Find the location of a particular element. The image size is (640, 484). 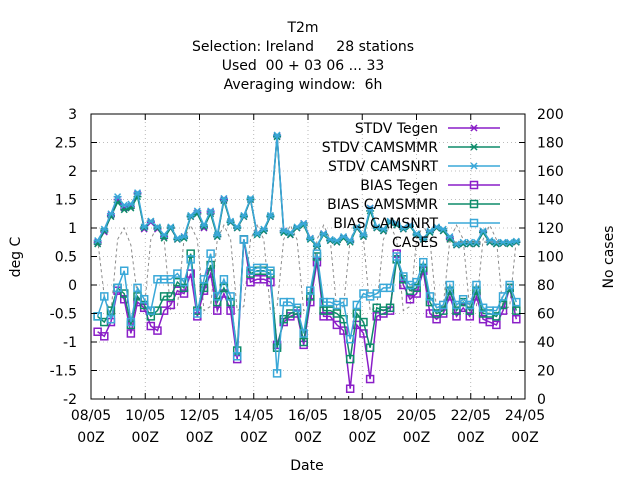

y-axis-ticks: -2 -1.5 -1 -0.5 0 0.5 1 1.5 2 2.5 3 is located at coordinates (73, 257).